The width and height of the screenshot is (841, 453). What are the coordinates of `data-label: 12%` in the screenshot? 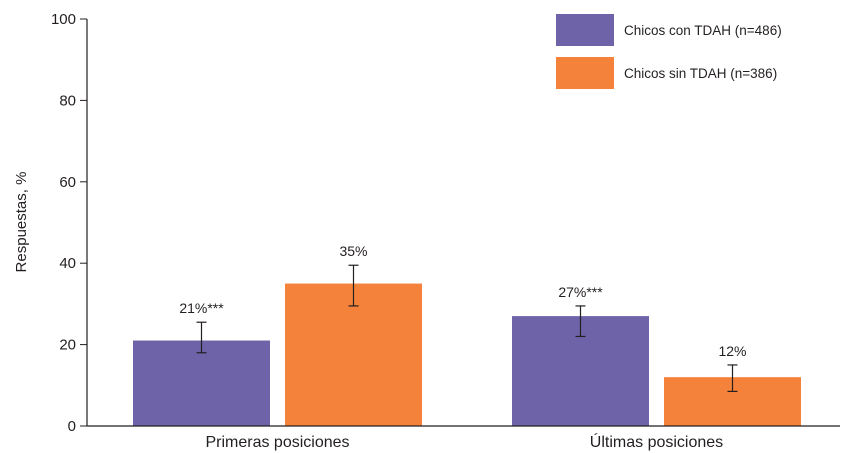 It's located at (732, 351).